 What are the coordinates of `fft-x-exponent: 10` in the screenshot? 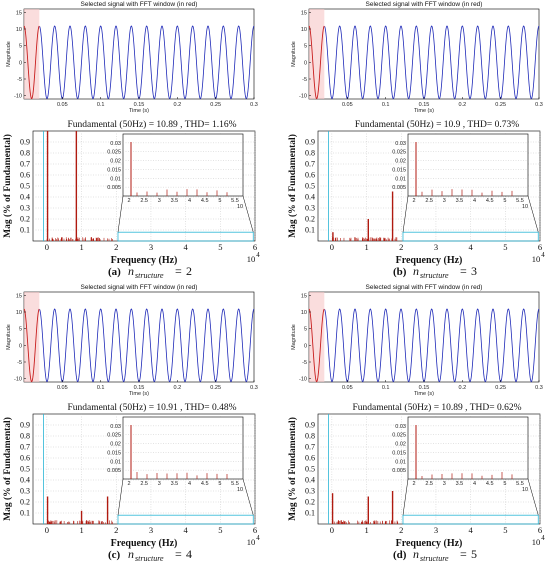 It's located at (251, 542).